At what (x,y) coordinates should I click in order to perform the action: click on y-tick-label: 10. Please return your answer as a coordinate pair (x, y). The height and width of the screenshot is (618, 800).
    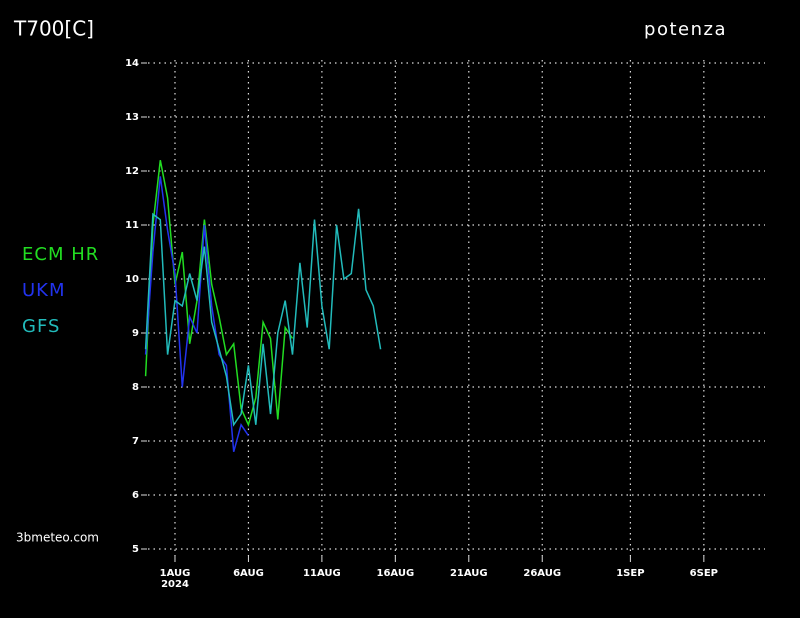
    Looking at the image, I should click on (132, 279).